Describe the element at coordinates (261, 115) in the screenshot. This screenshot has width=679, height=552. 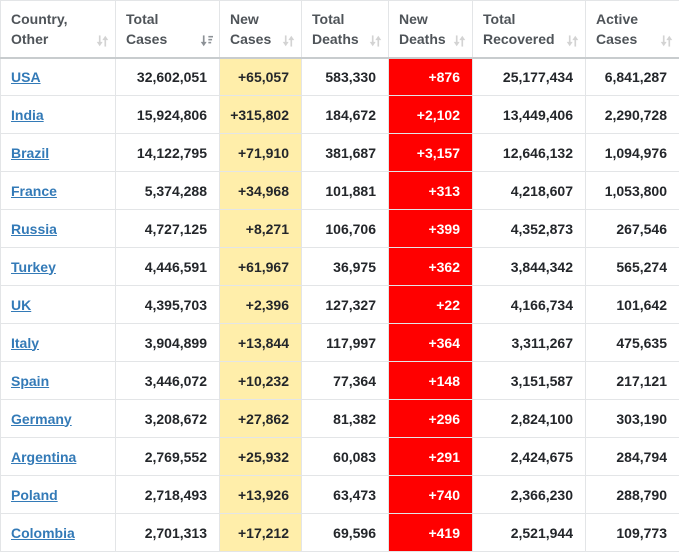
I see `cell-new-cases: +315,802` at that location.